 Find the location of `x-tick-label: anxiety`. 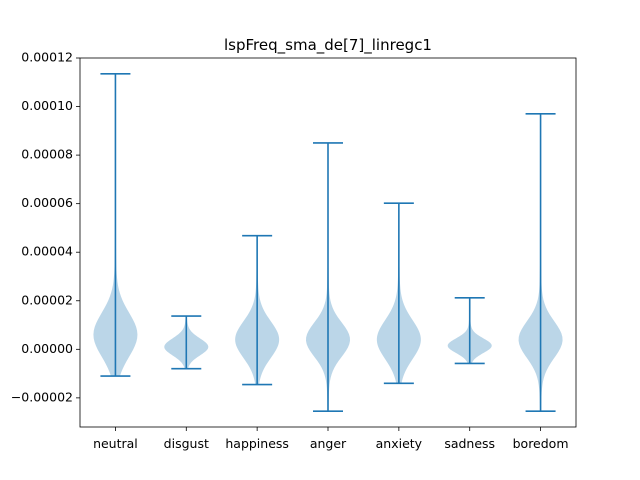

x-tick-label: anxiety is located at coordinates (399, 443).